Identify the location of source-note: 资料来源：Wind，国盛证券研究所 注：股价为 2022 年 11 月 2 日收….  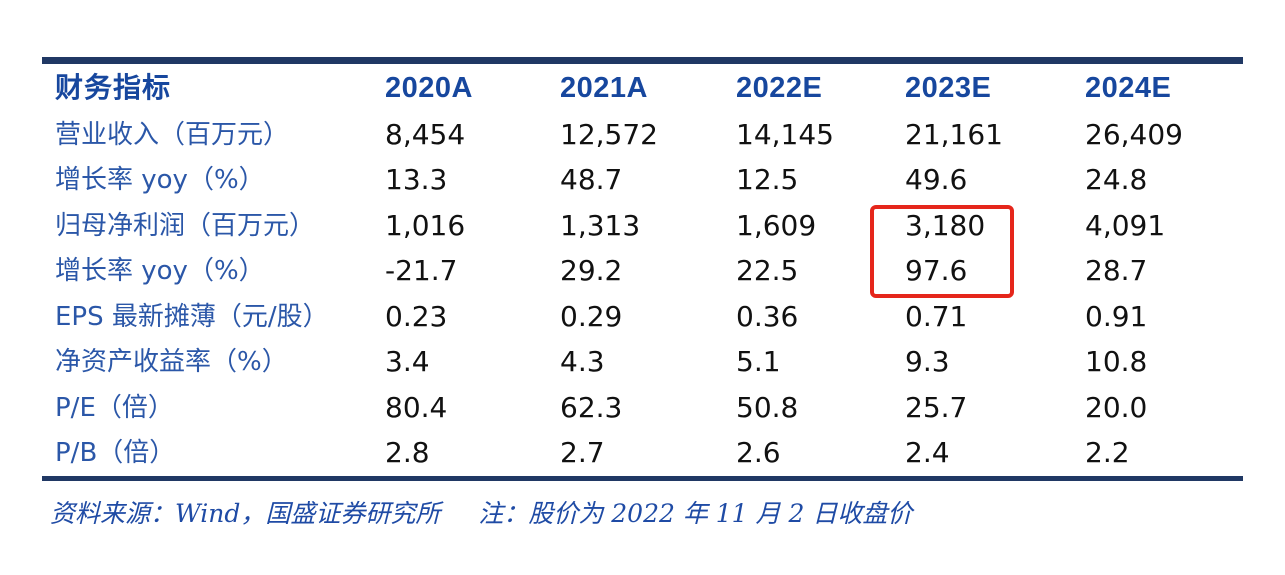
(481, 512).